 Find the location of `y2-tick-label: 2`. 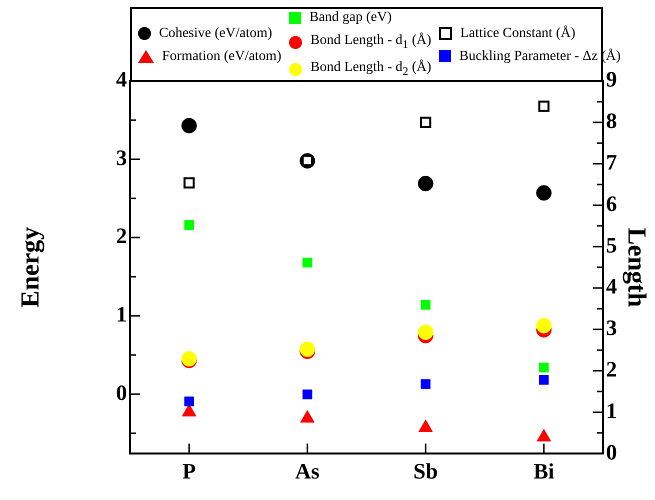

y2-tick-label: 2 is located at coordinates (611, 369).